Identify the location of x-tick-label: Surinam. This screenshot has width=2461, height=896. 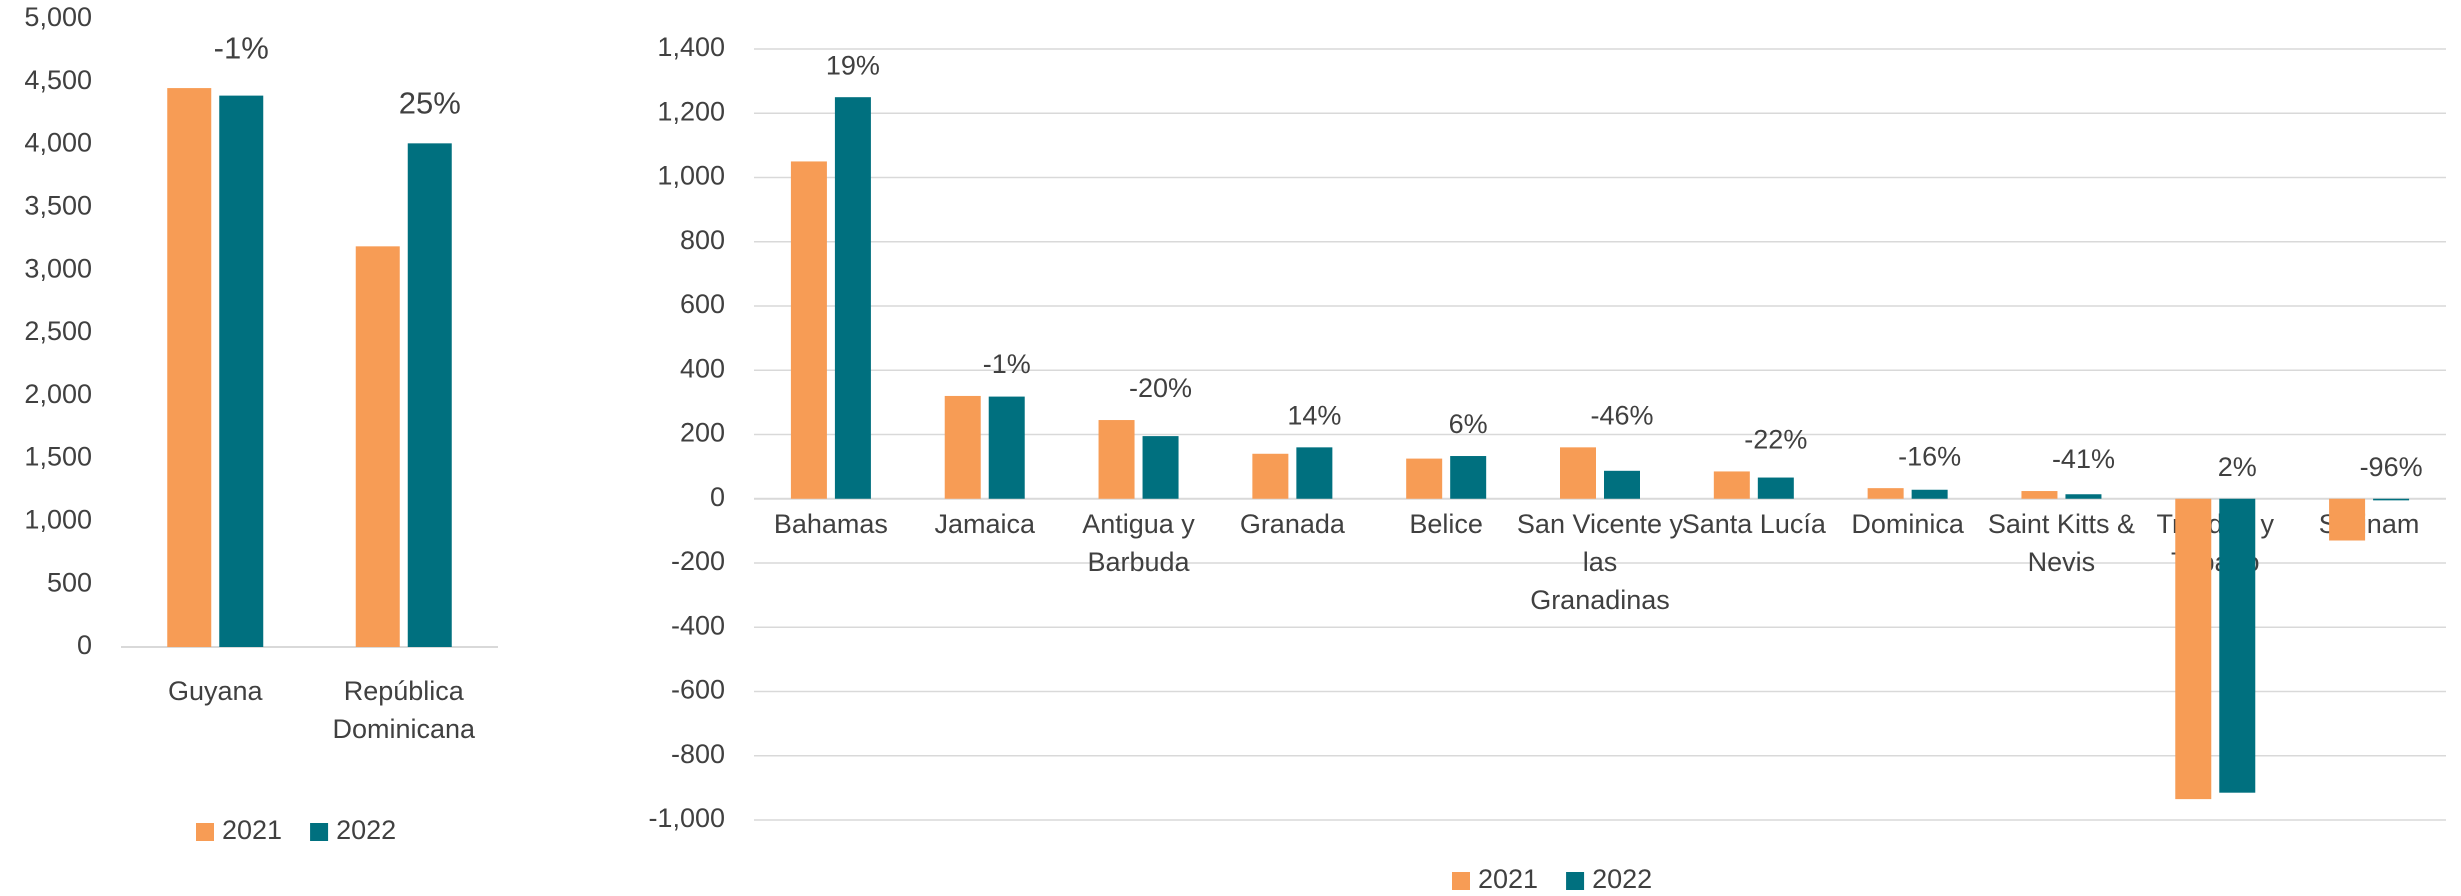
(2369, 523).